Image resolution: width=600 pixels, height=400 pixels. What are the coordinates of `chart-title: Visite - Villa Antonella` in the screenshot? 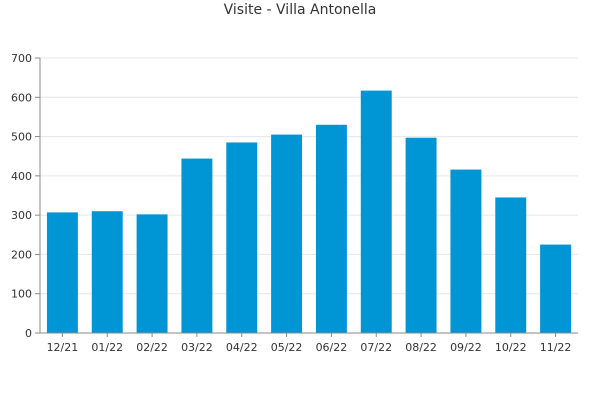 It's located at (300, 10).